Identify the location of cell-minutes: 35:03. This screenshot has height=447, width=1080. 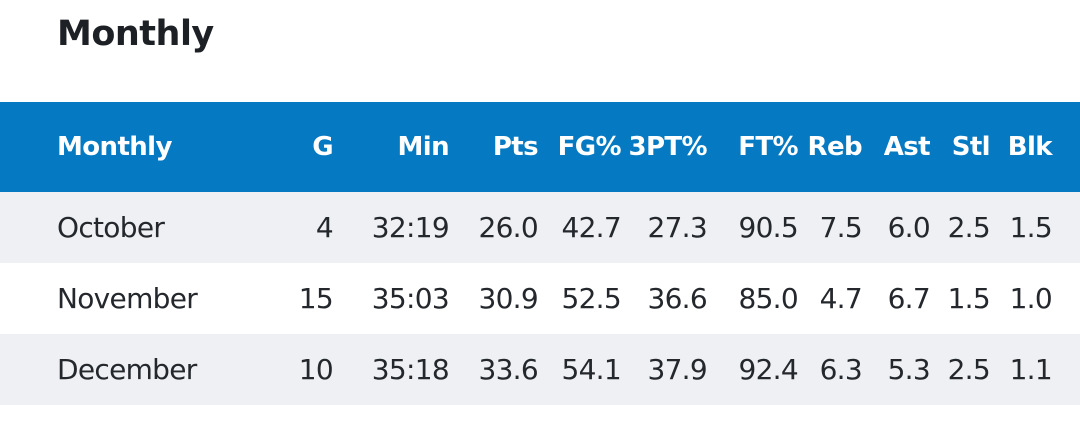
(410, 298).